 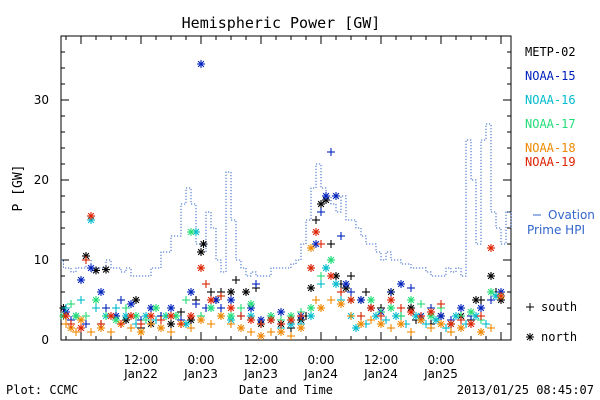 What do you see at coordinates (530, 307) in the screenshot?
I see `legend-south-symbol` at bounding box center [530, 307].